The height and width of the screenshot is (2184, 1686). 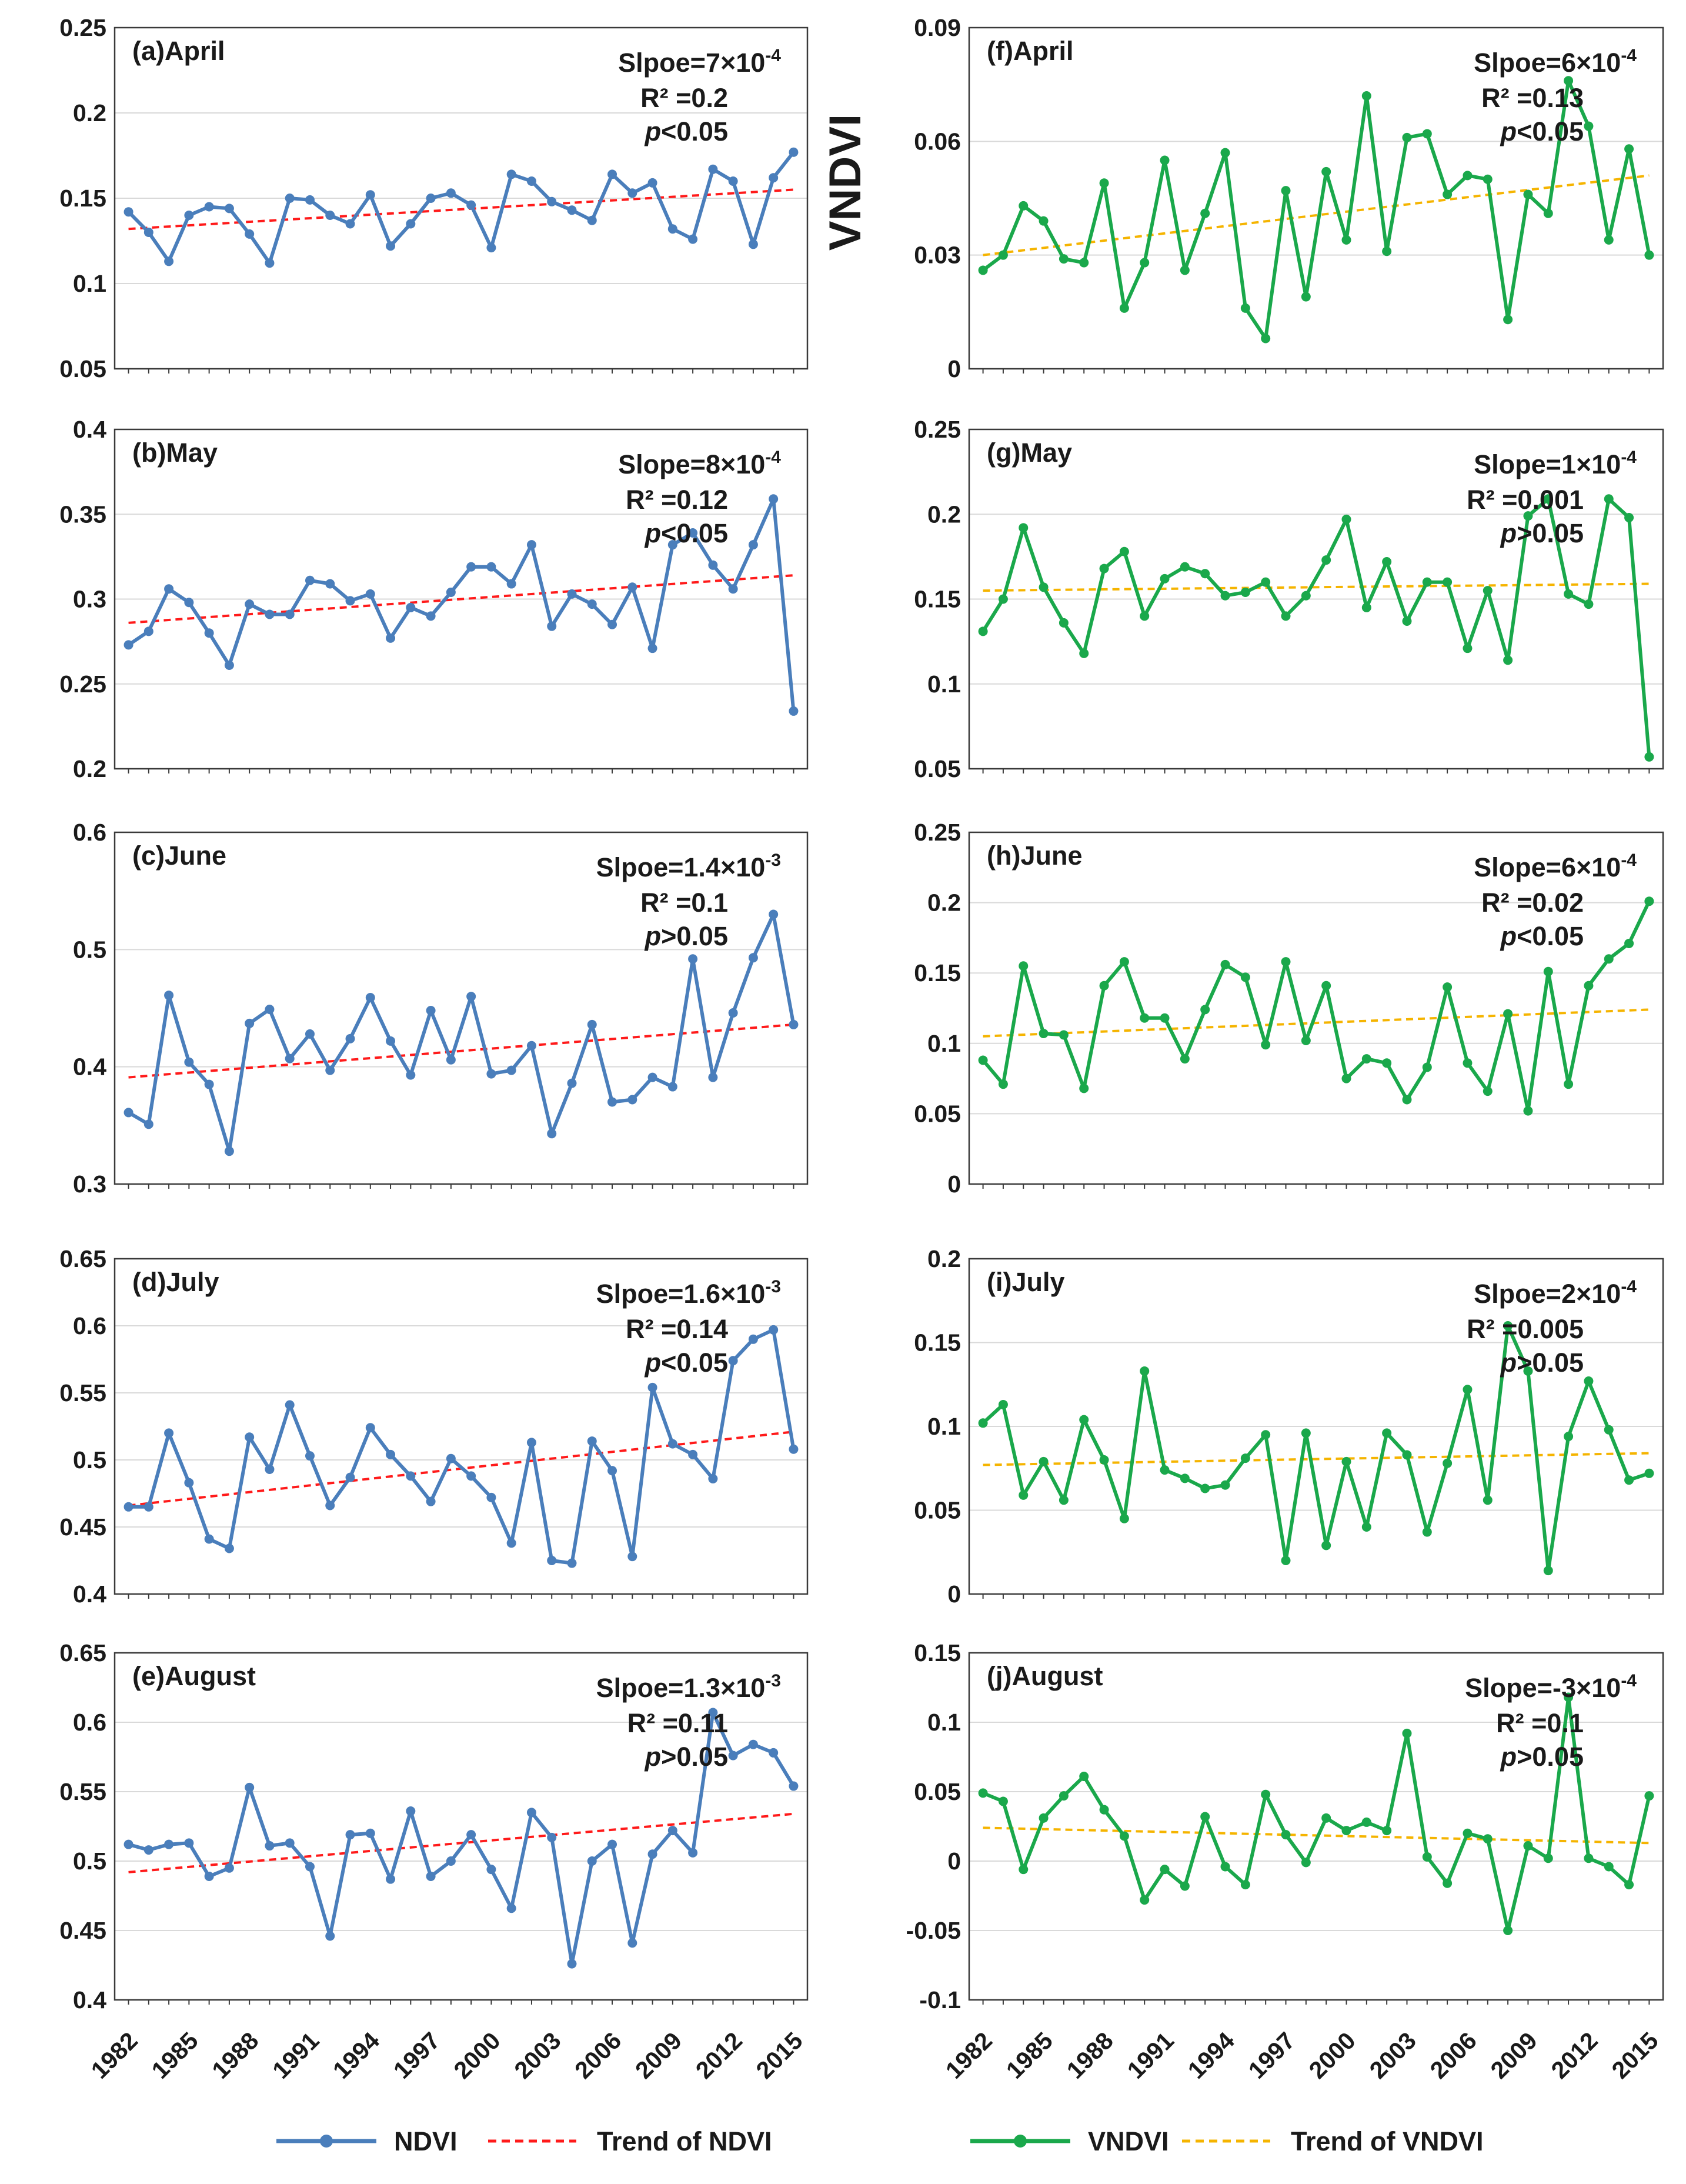 I want to click on y-tick-label: 0.6, so click(x=89, y=1722).